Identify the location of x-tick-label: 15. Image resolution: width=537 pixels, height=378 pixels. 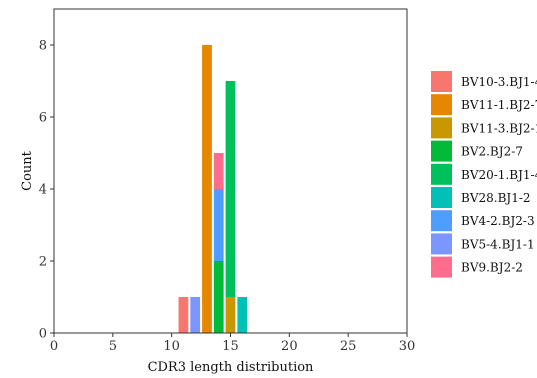
(230, 346).